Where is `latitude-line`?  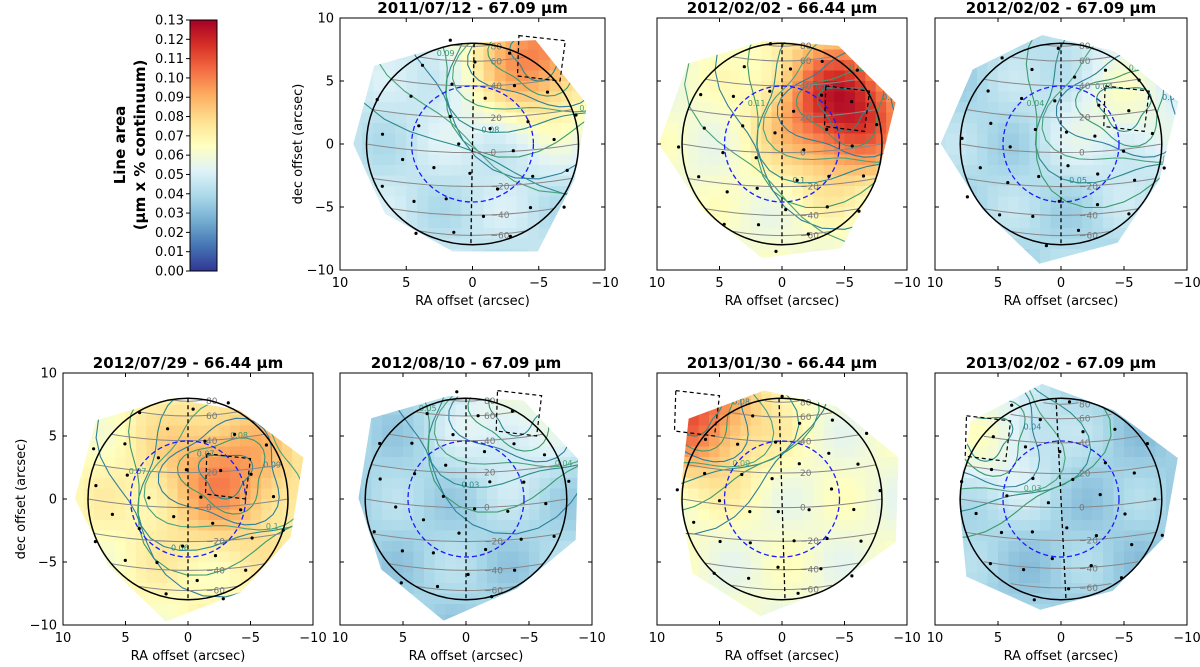
latitude-line is located at coordinates (472, 182).